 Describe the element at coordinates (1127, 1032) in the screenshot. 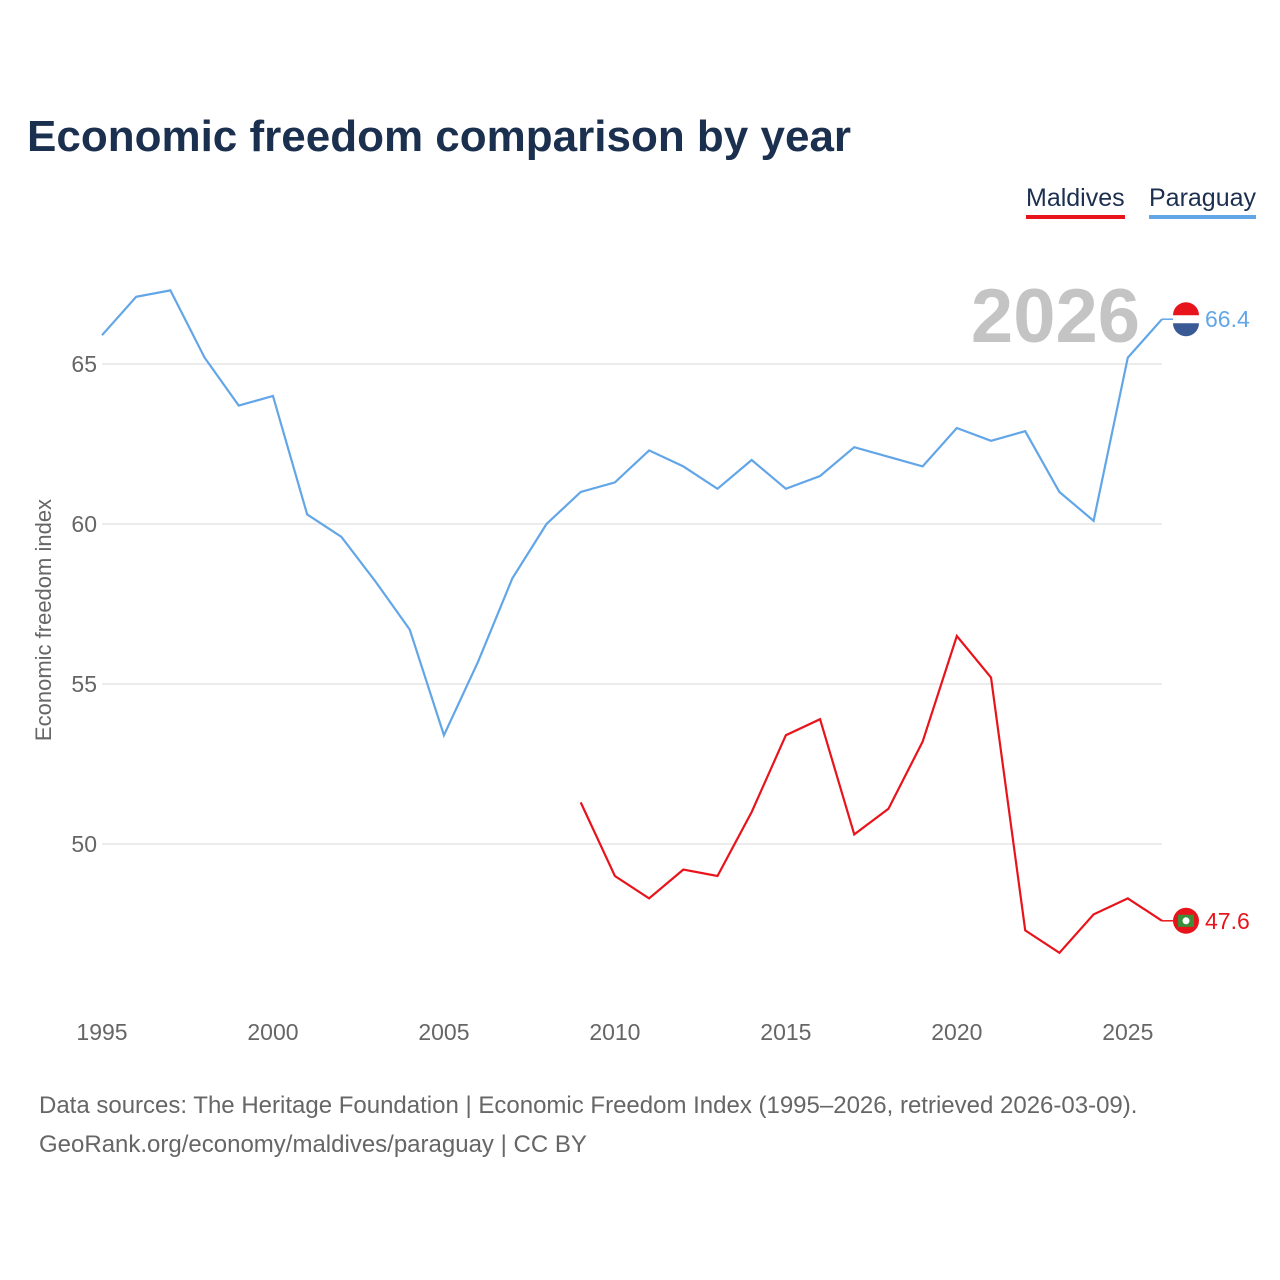

I see `x-tick-label: 2025` at that location.